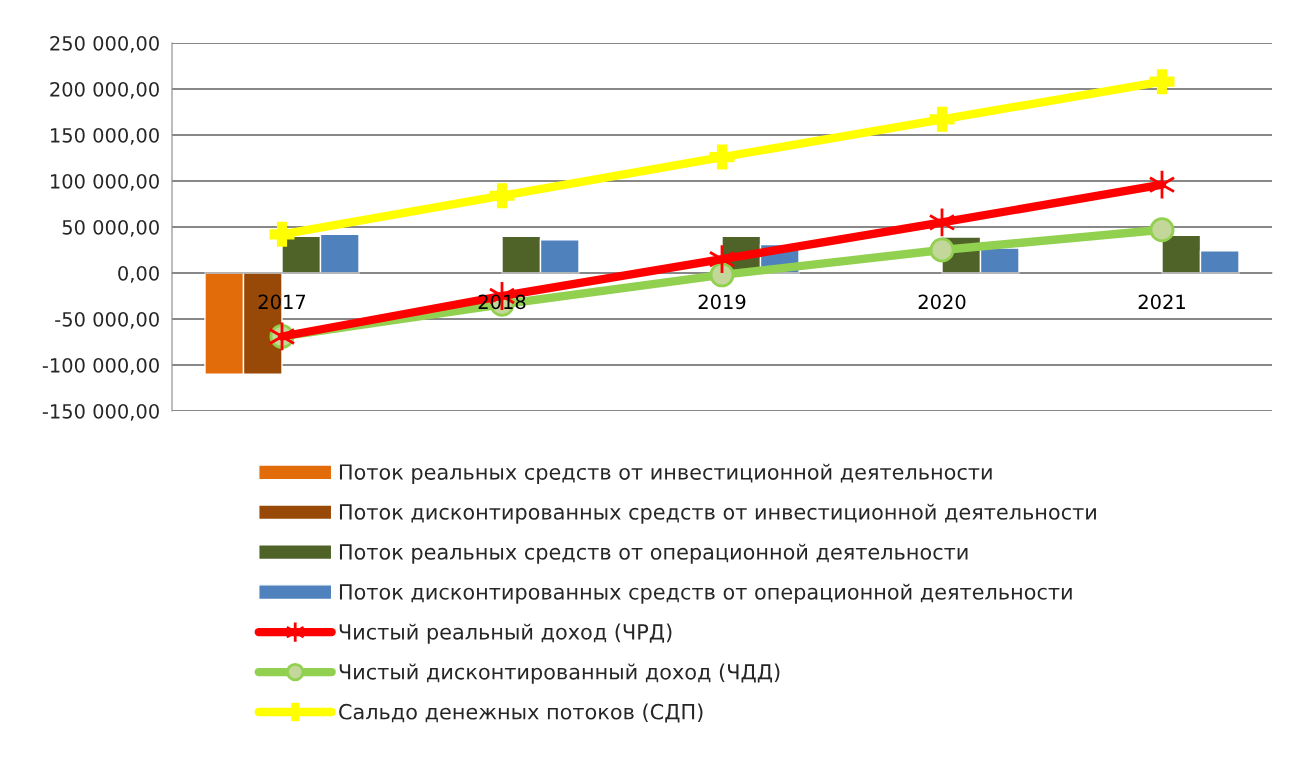 Image resolution: width=1292 pixels, height=783 pixels. What do you see at coordinates (105, 182) in the screenshot?
I see `y-tick-label: 100 000,00` at bounding box center [105, 182].